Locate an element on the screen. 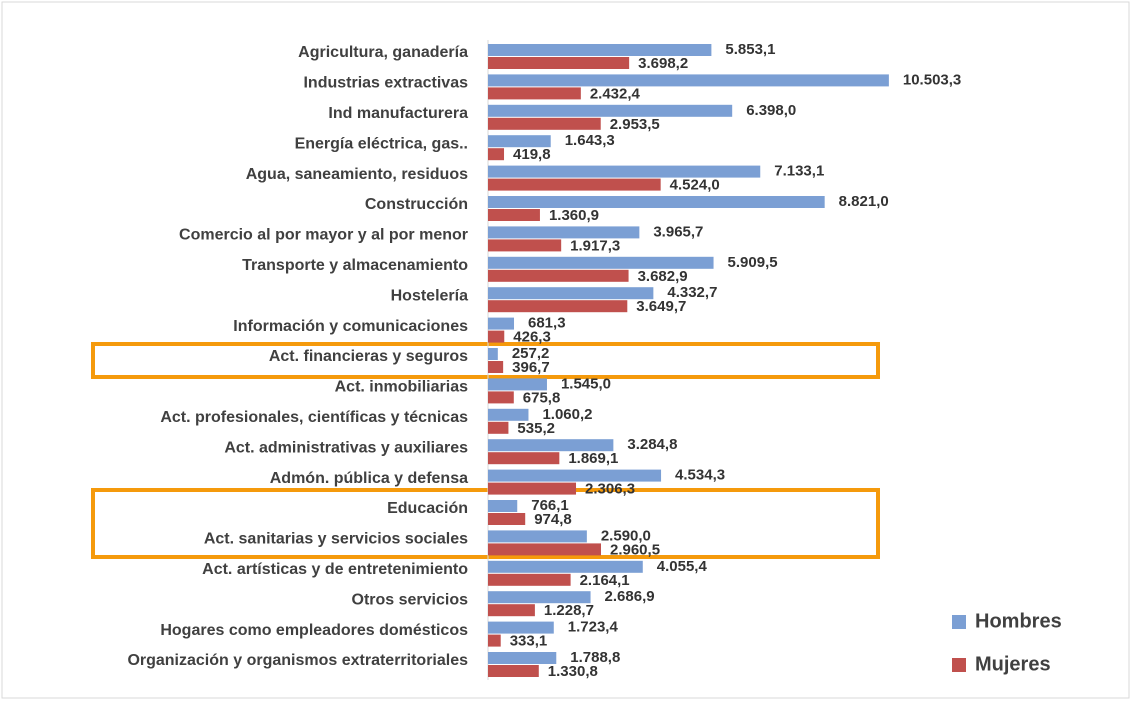  value-label: 10.503,3 is located at coordinates (932, 79).